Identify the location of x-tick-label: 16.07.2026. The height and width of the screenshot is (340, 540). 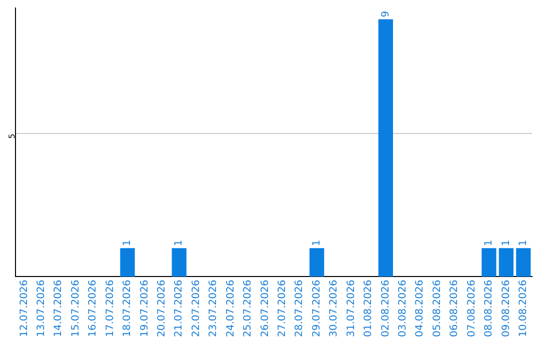
(93, 309).